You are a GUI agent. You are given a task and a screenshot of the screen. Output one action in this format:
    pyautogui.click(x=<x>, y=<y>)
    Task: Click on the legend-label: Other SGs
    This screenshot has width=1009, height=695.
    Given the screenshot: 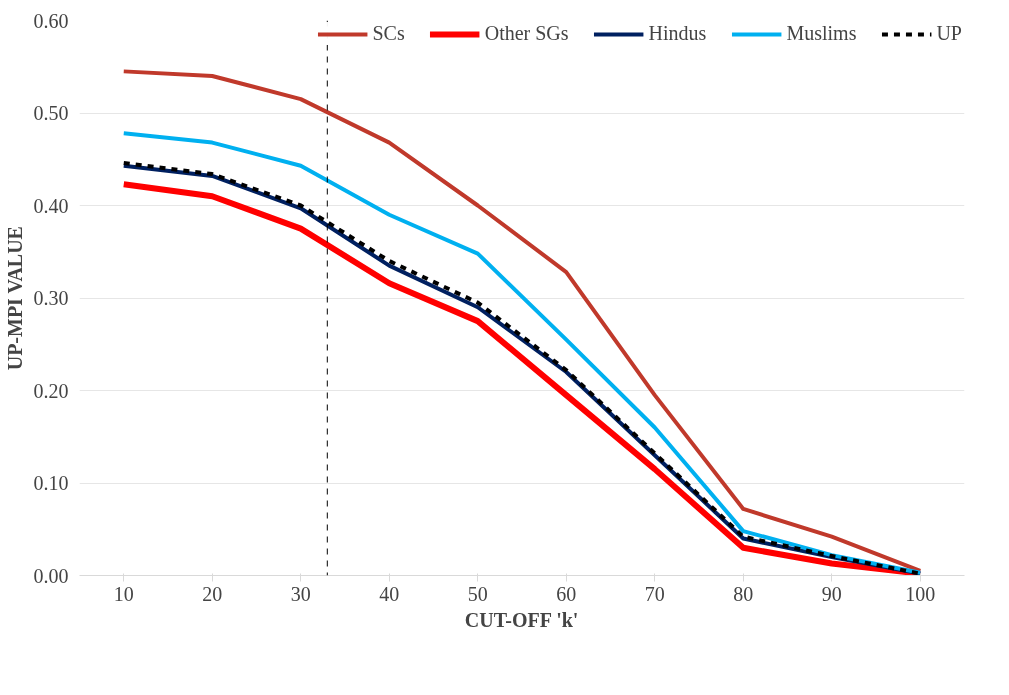 What is the action you would take?
    pyautogui.click(x=526, y=33)
    